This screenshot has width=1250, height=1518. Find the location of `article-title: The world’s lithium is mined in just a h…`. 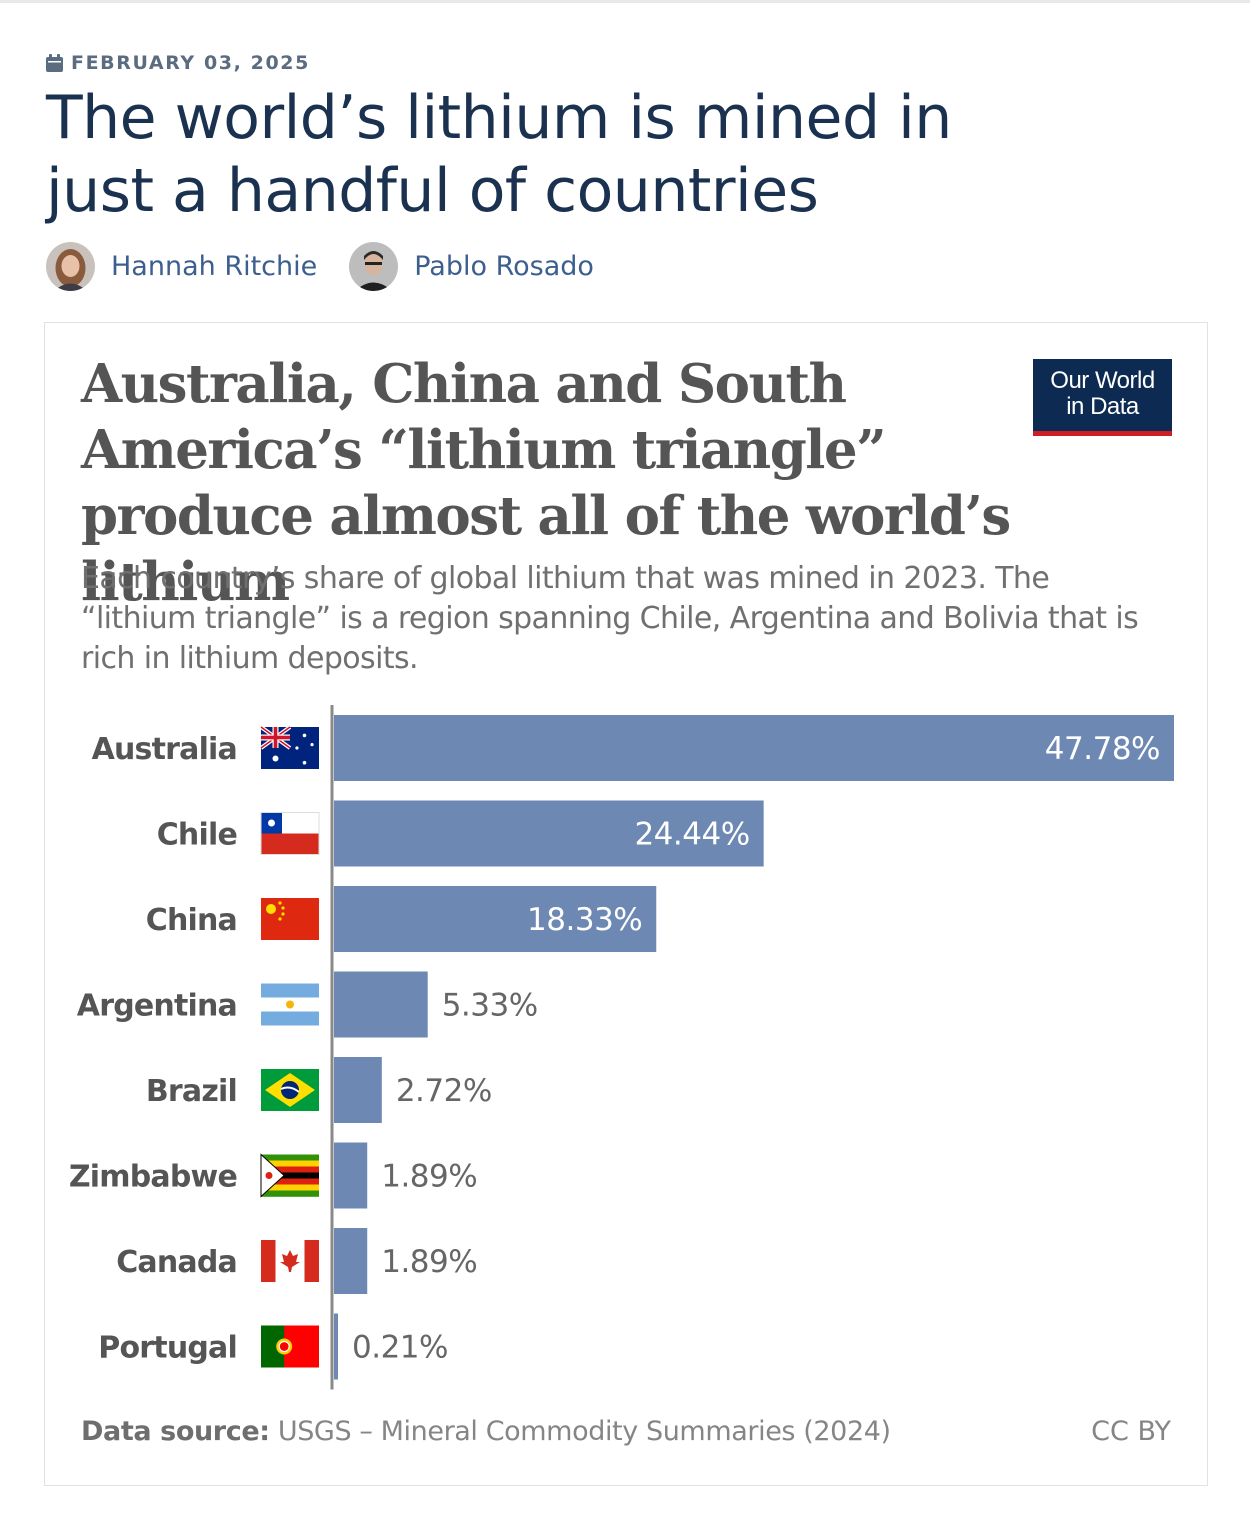

article-title: The world’s lithium is mined in just a h… is located at coordinates (499, 154).